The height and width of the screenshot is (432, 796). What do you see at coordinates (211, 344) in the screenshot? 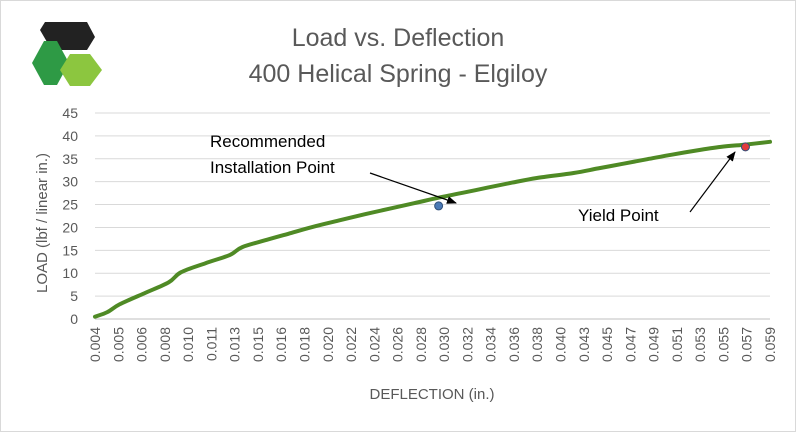
I see `x-tick-label: 0.011` at bounding box center [211, 344].